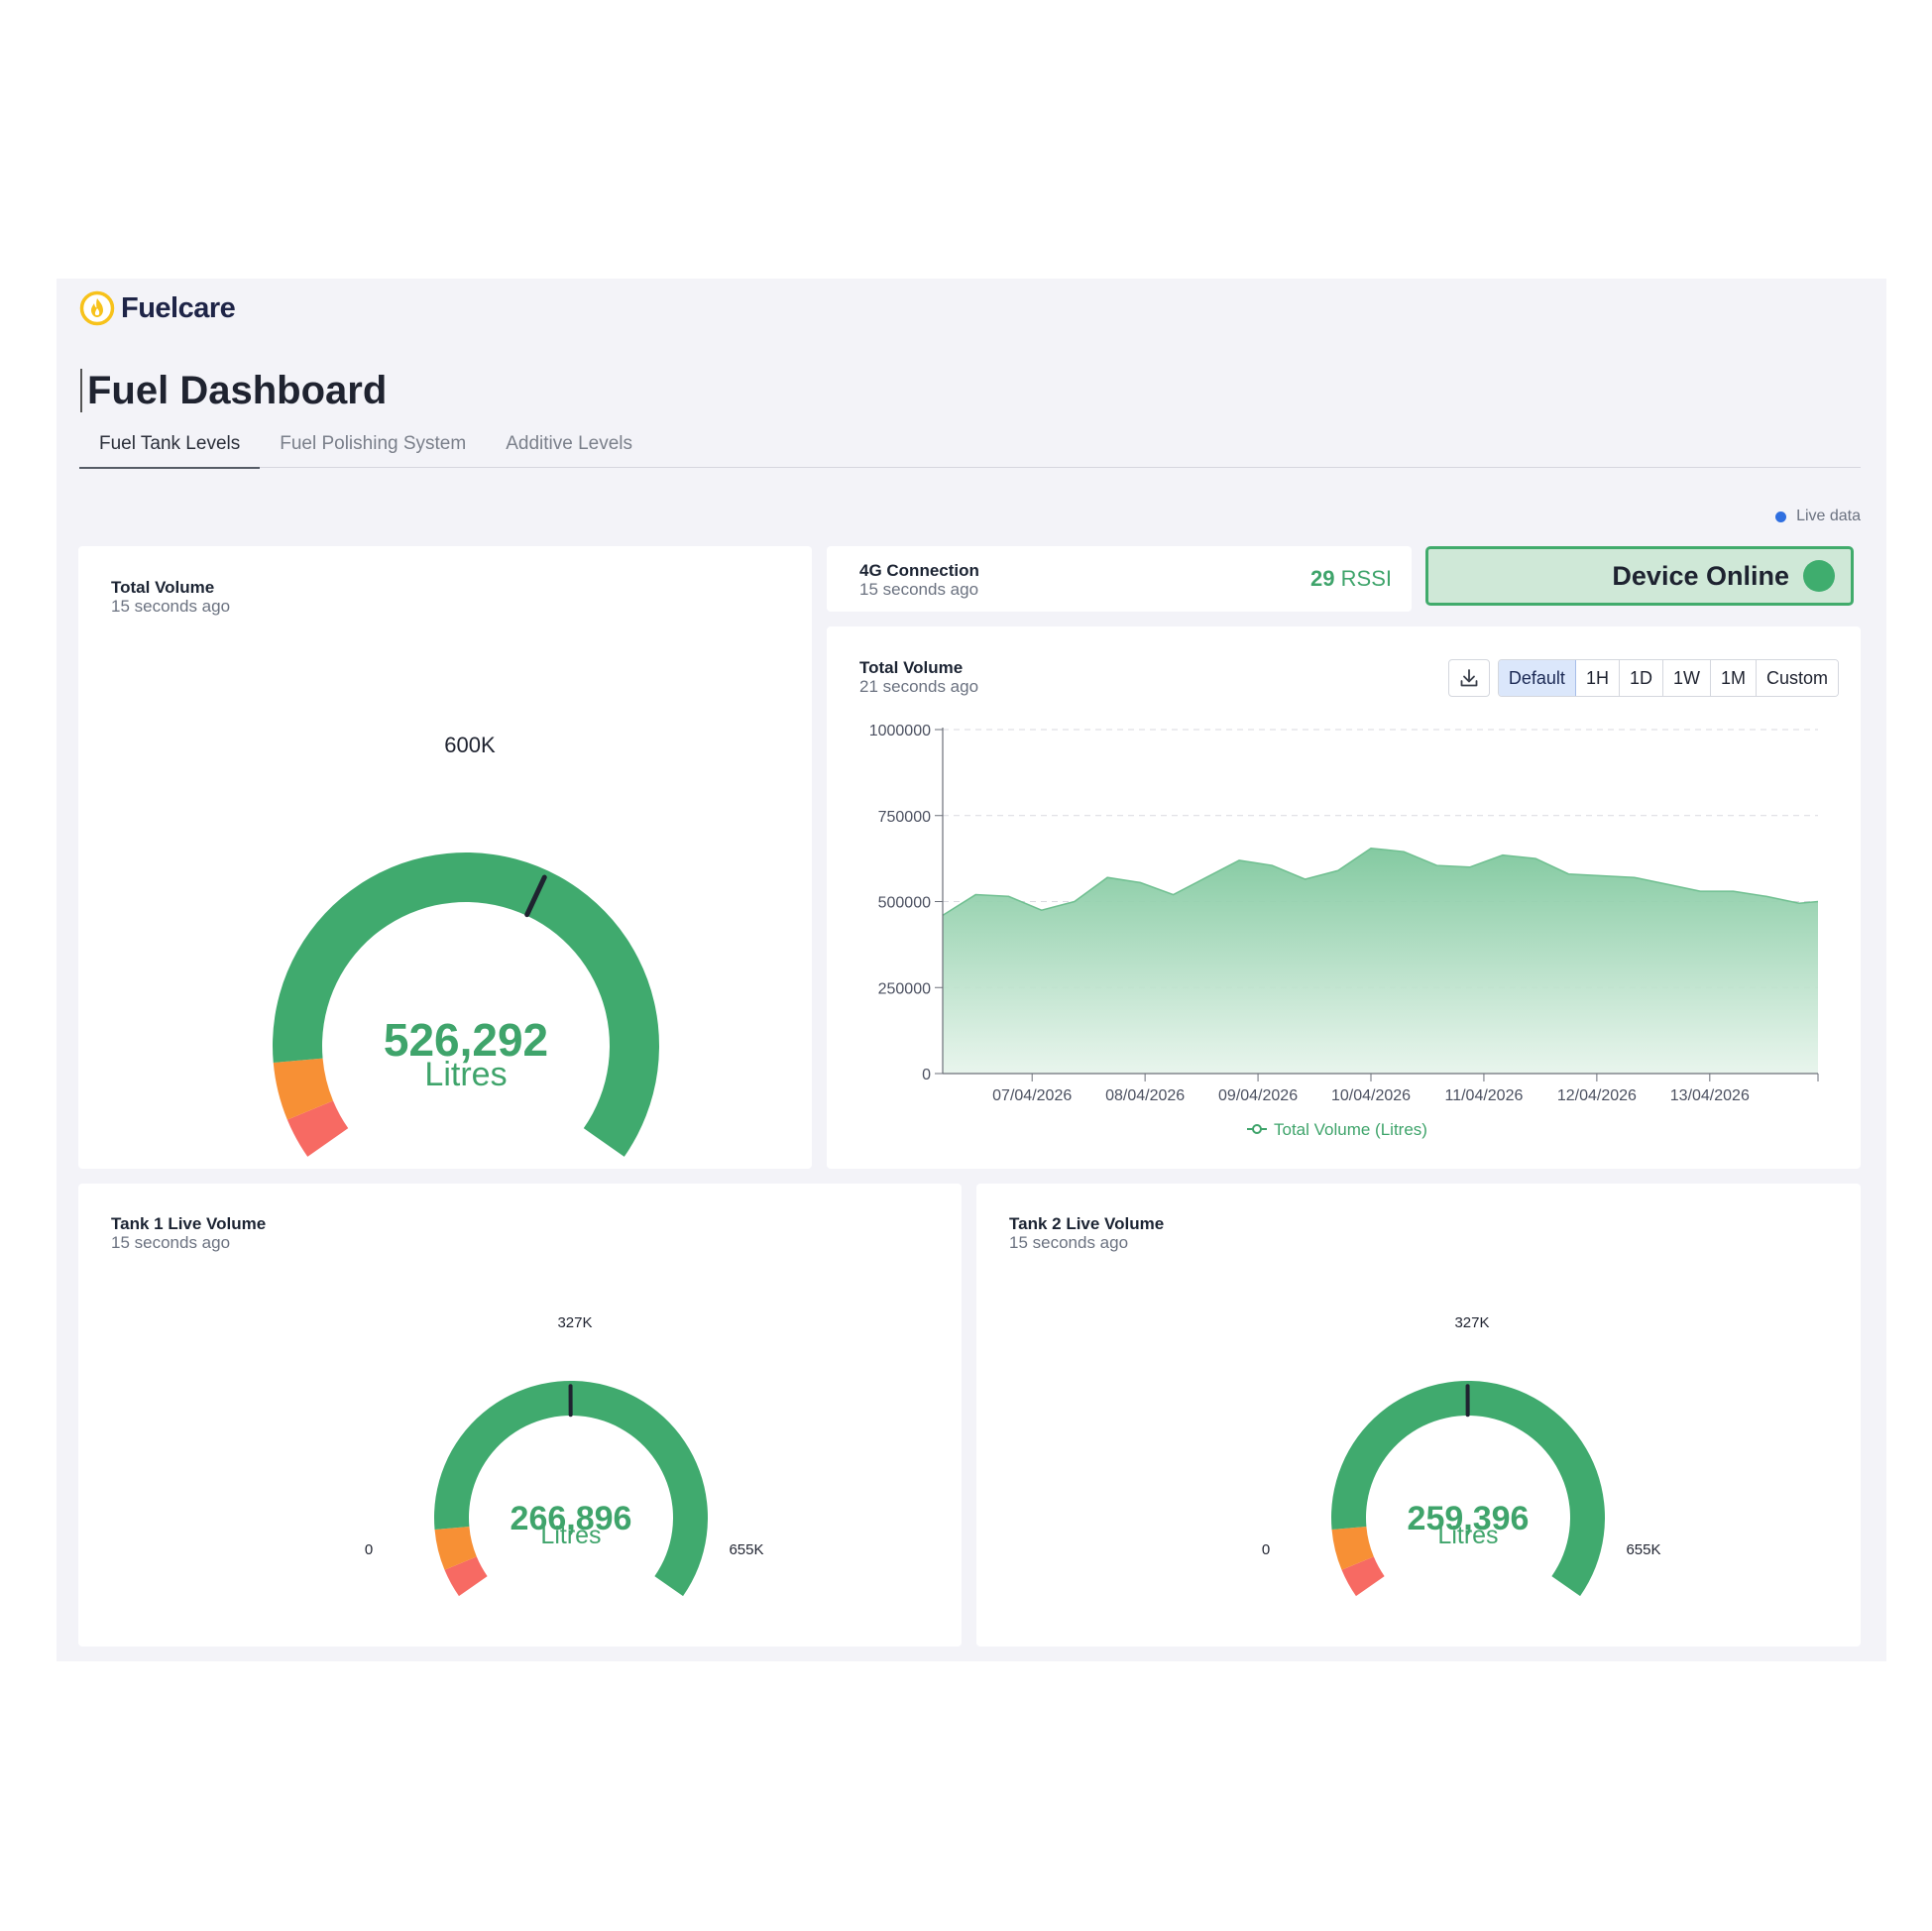 Image resolution: width=1932 pixels, height=1931 pixels. What do you see at coordinates (1597, 1096) in the screenshot?
I see `x-tick-label: 12/04/2026` at bounding box center [1597, 1096].